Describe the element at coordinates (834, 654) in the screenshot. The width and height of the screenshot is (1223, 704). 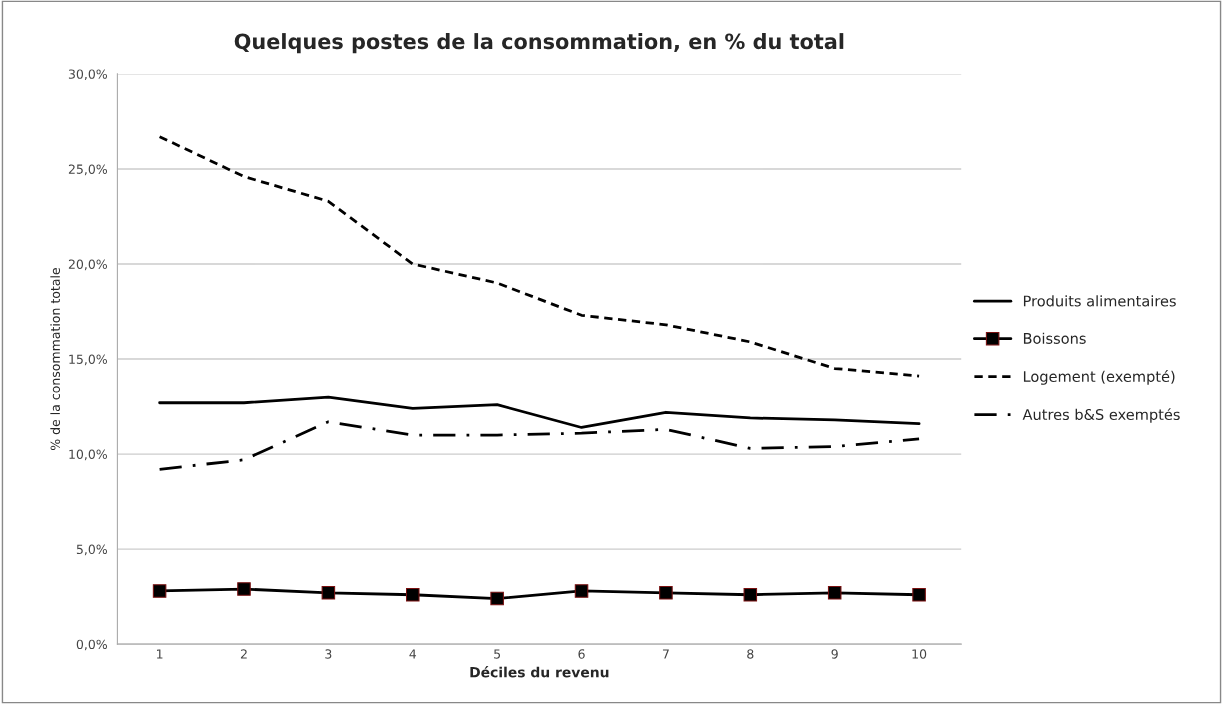
I see `x-tick-label: 9` at that location.